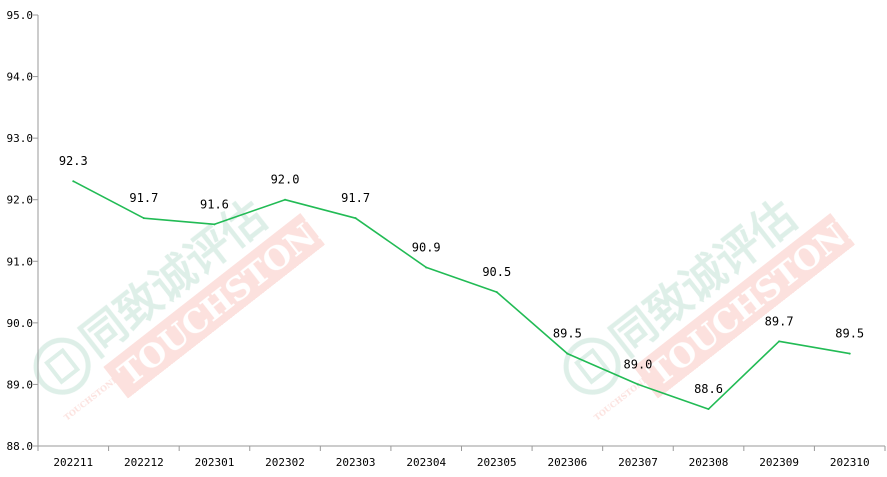  I want to click on x-tick-label: 202302, so click(285, 462).